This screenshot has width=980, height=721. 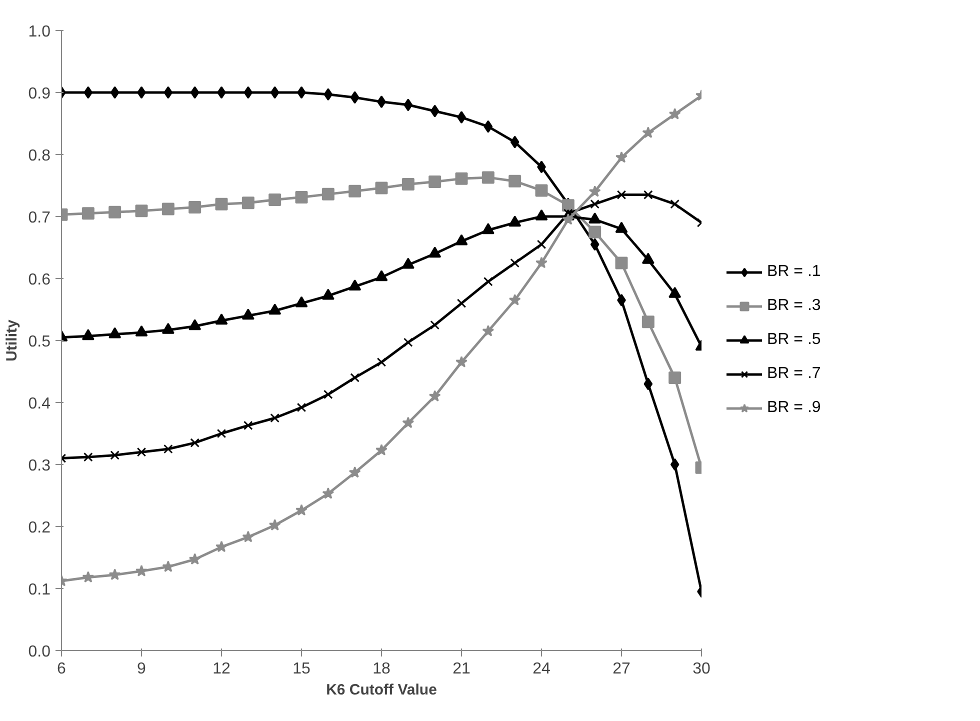 I want to click on legend-label: BR = .3, so click(x=794, y=305).